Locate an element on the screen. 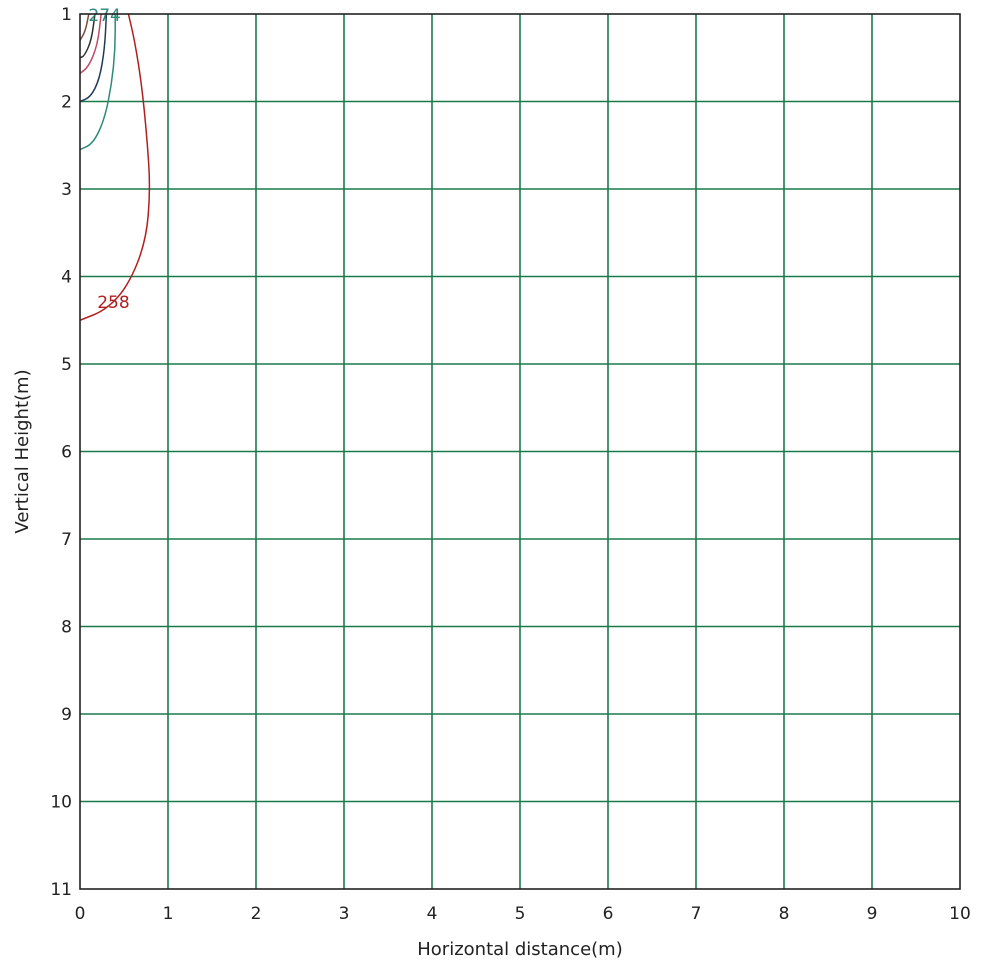 Image resolution: width=985 pixels, height=969 pixels. y-tick-label-4: 4 is located at coordinates (66, 278).